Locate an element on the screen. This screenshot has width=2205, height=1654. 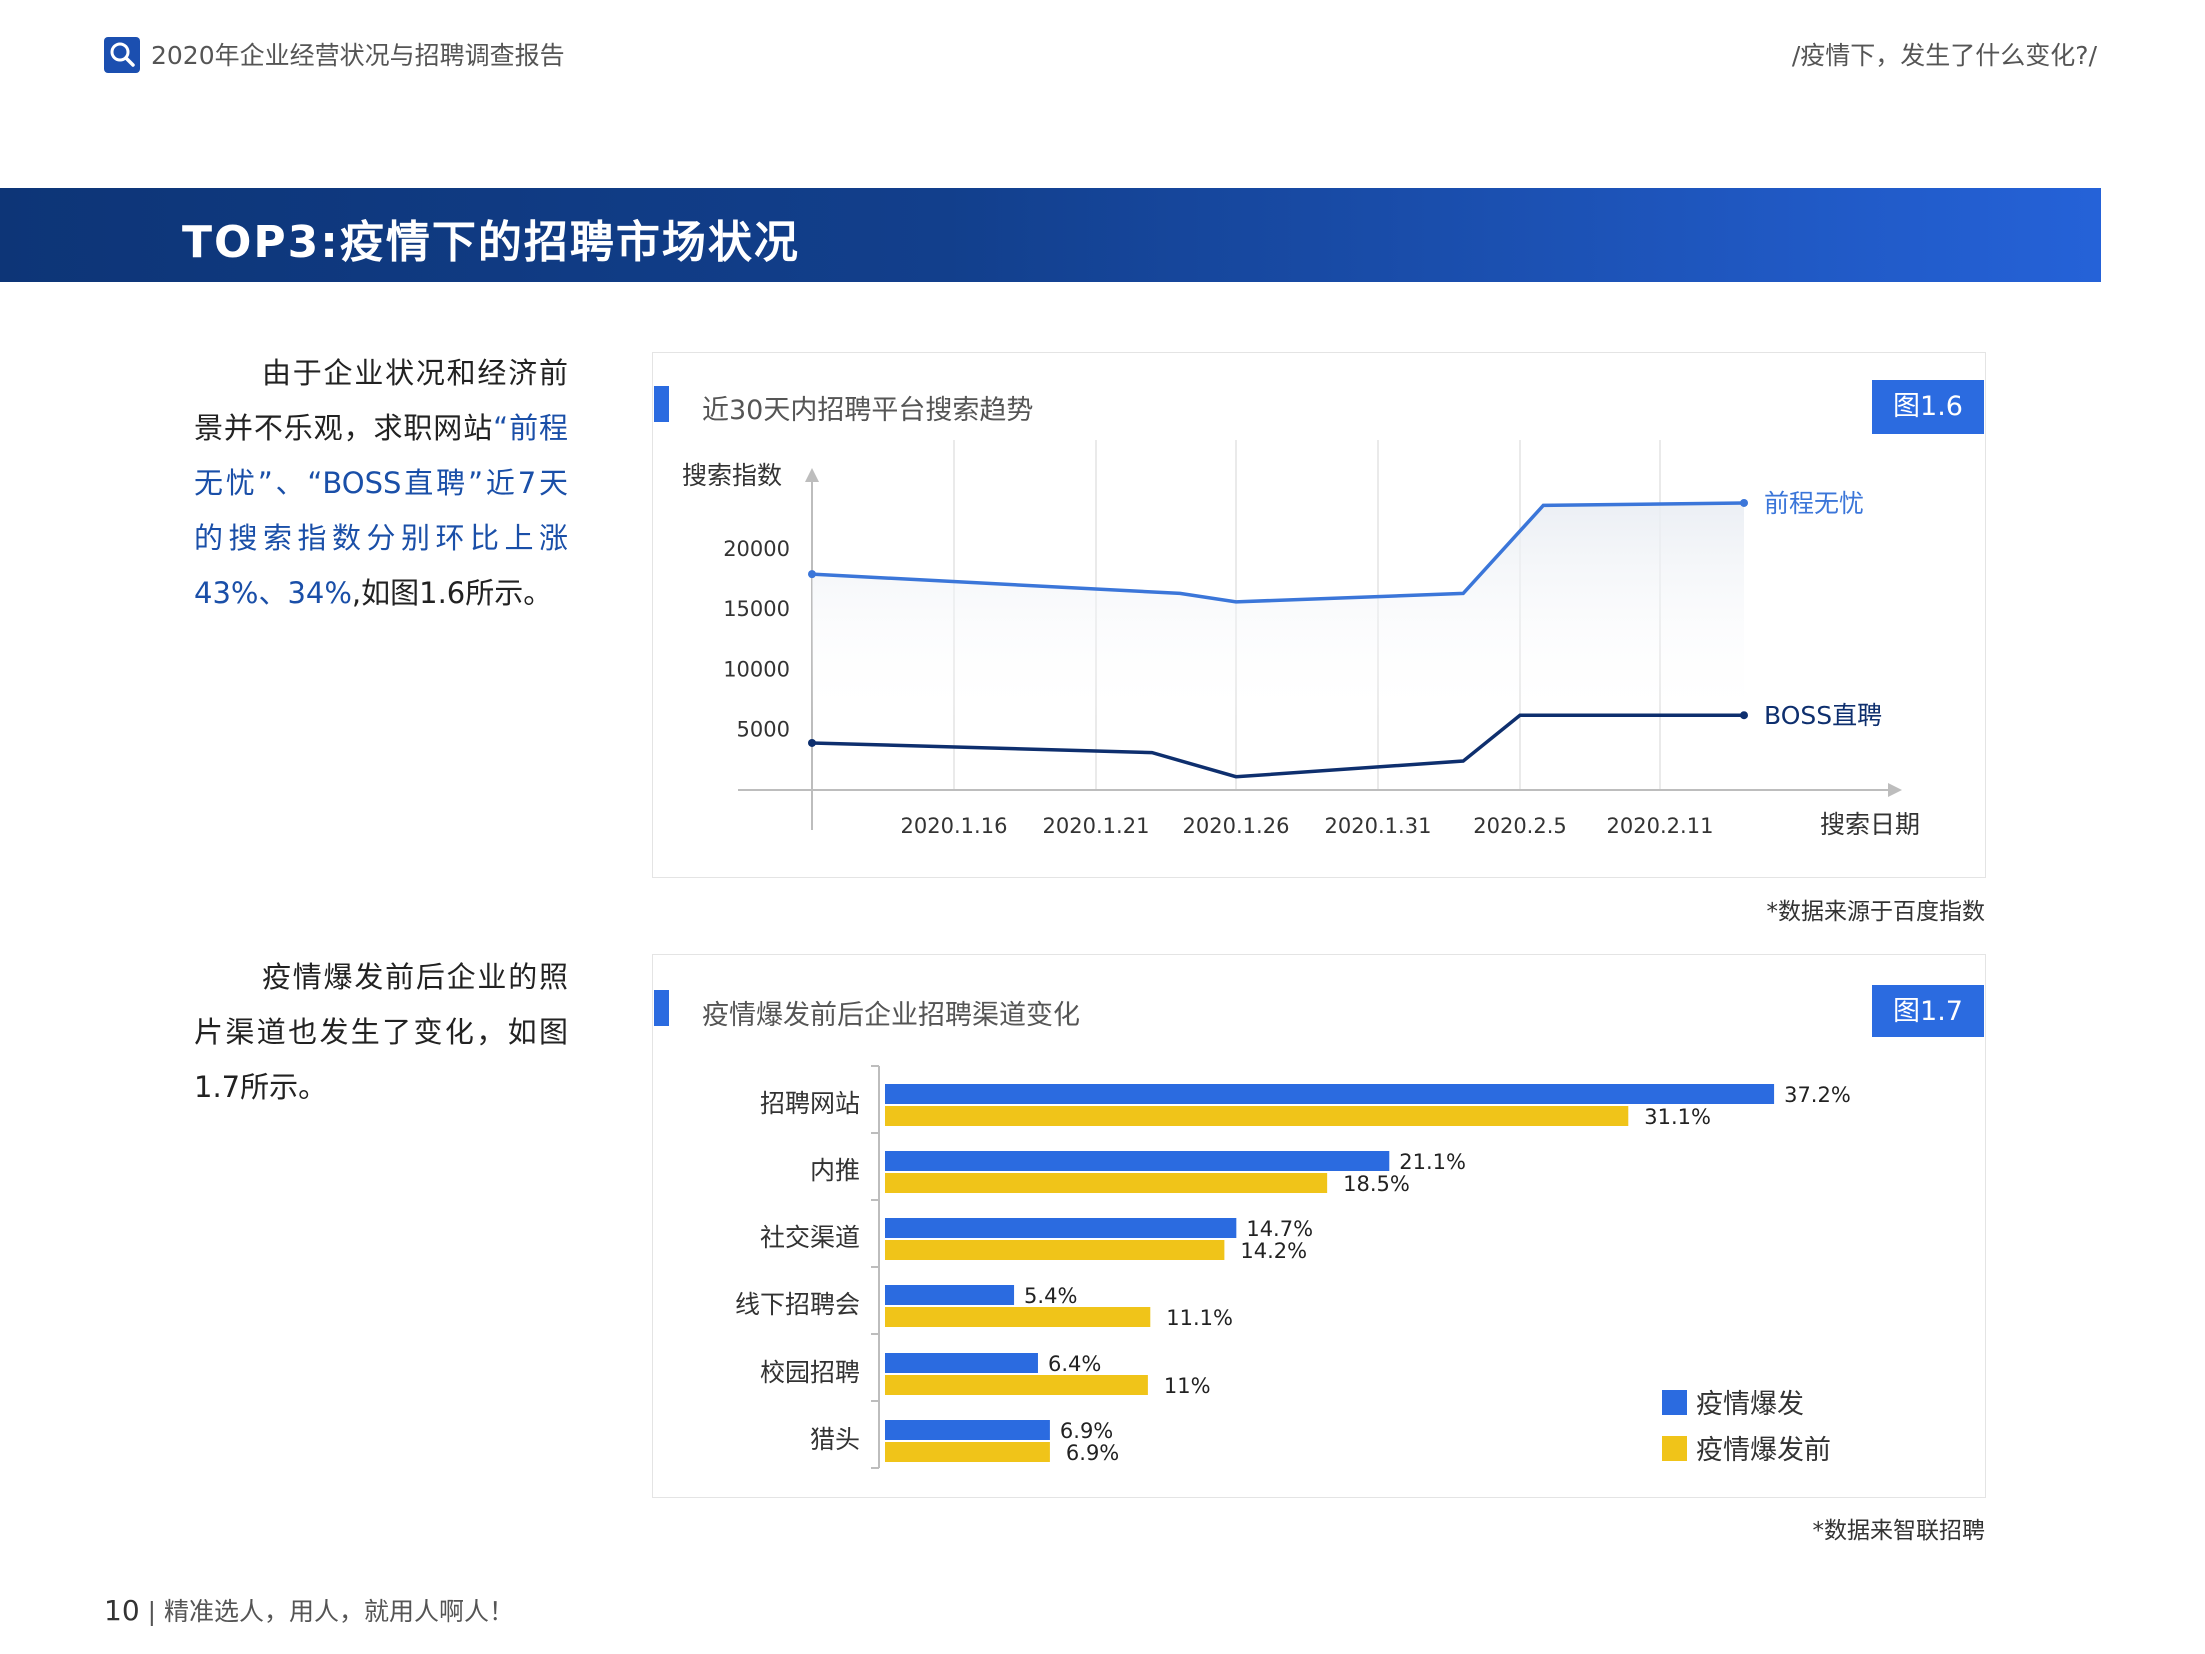
figure-2-source: *数据来智联招聘 is located at coordinates (1899, 1531).